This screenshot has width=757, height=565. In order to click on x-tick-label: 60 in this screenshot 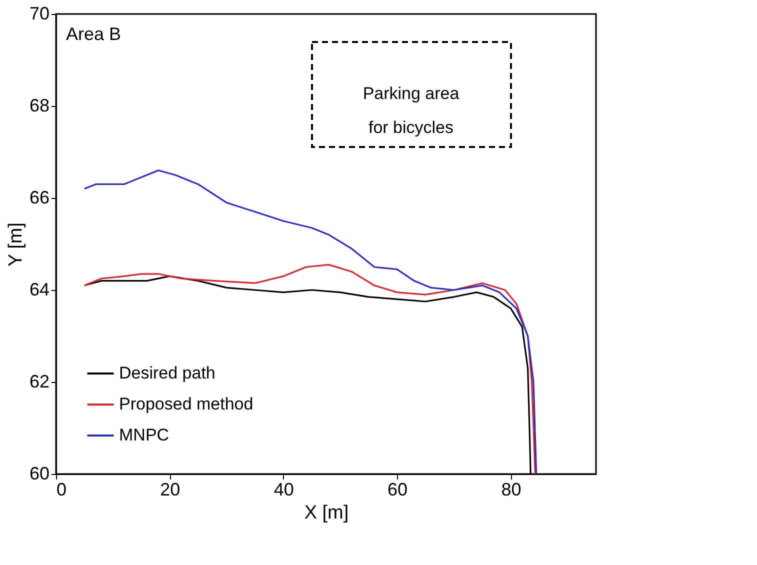, I will do `click(398, 490)`.